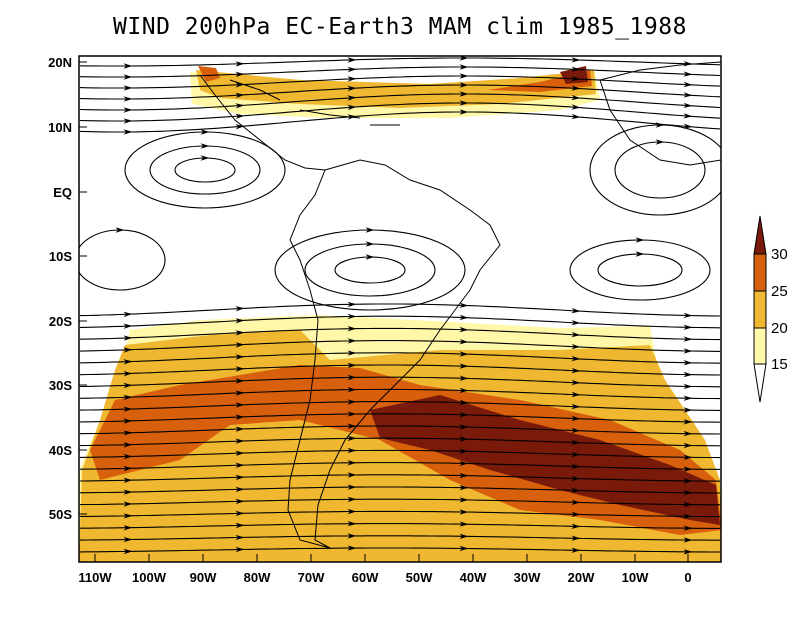 Image resolution: width=800 pixels, height=618 pixels. What do you see at coordinates (60, 62) in the screenshot?
I see `lat-label-20n: 20N` at bounding box center [60, 62].